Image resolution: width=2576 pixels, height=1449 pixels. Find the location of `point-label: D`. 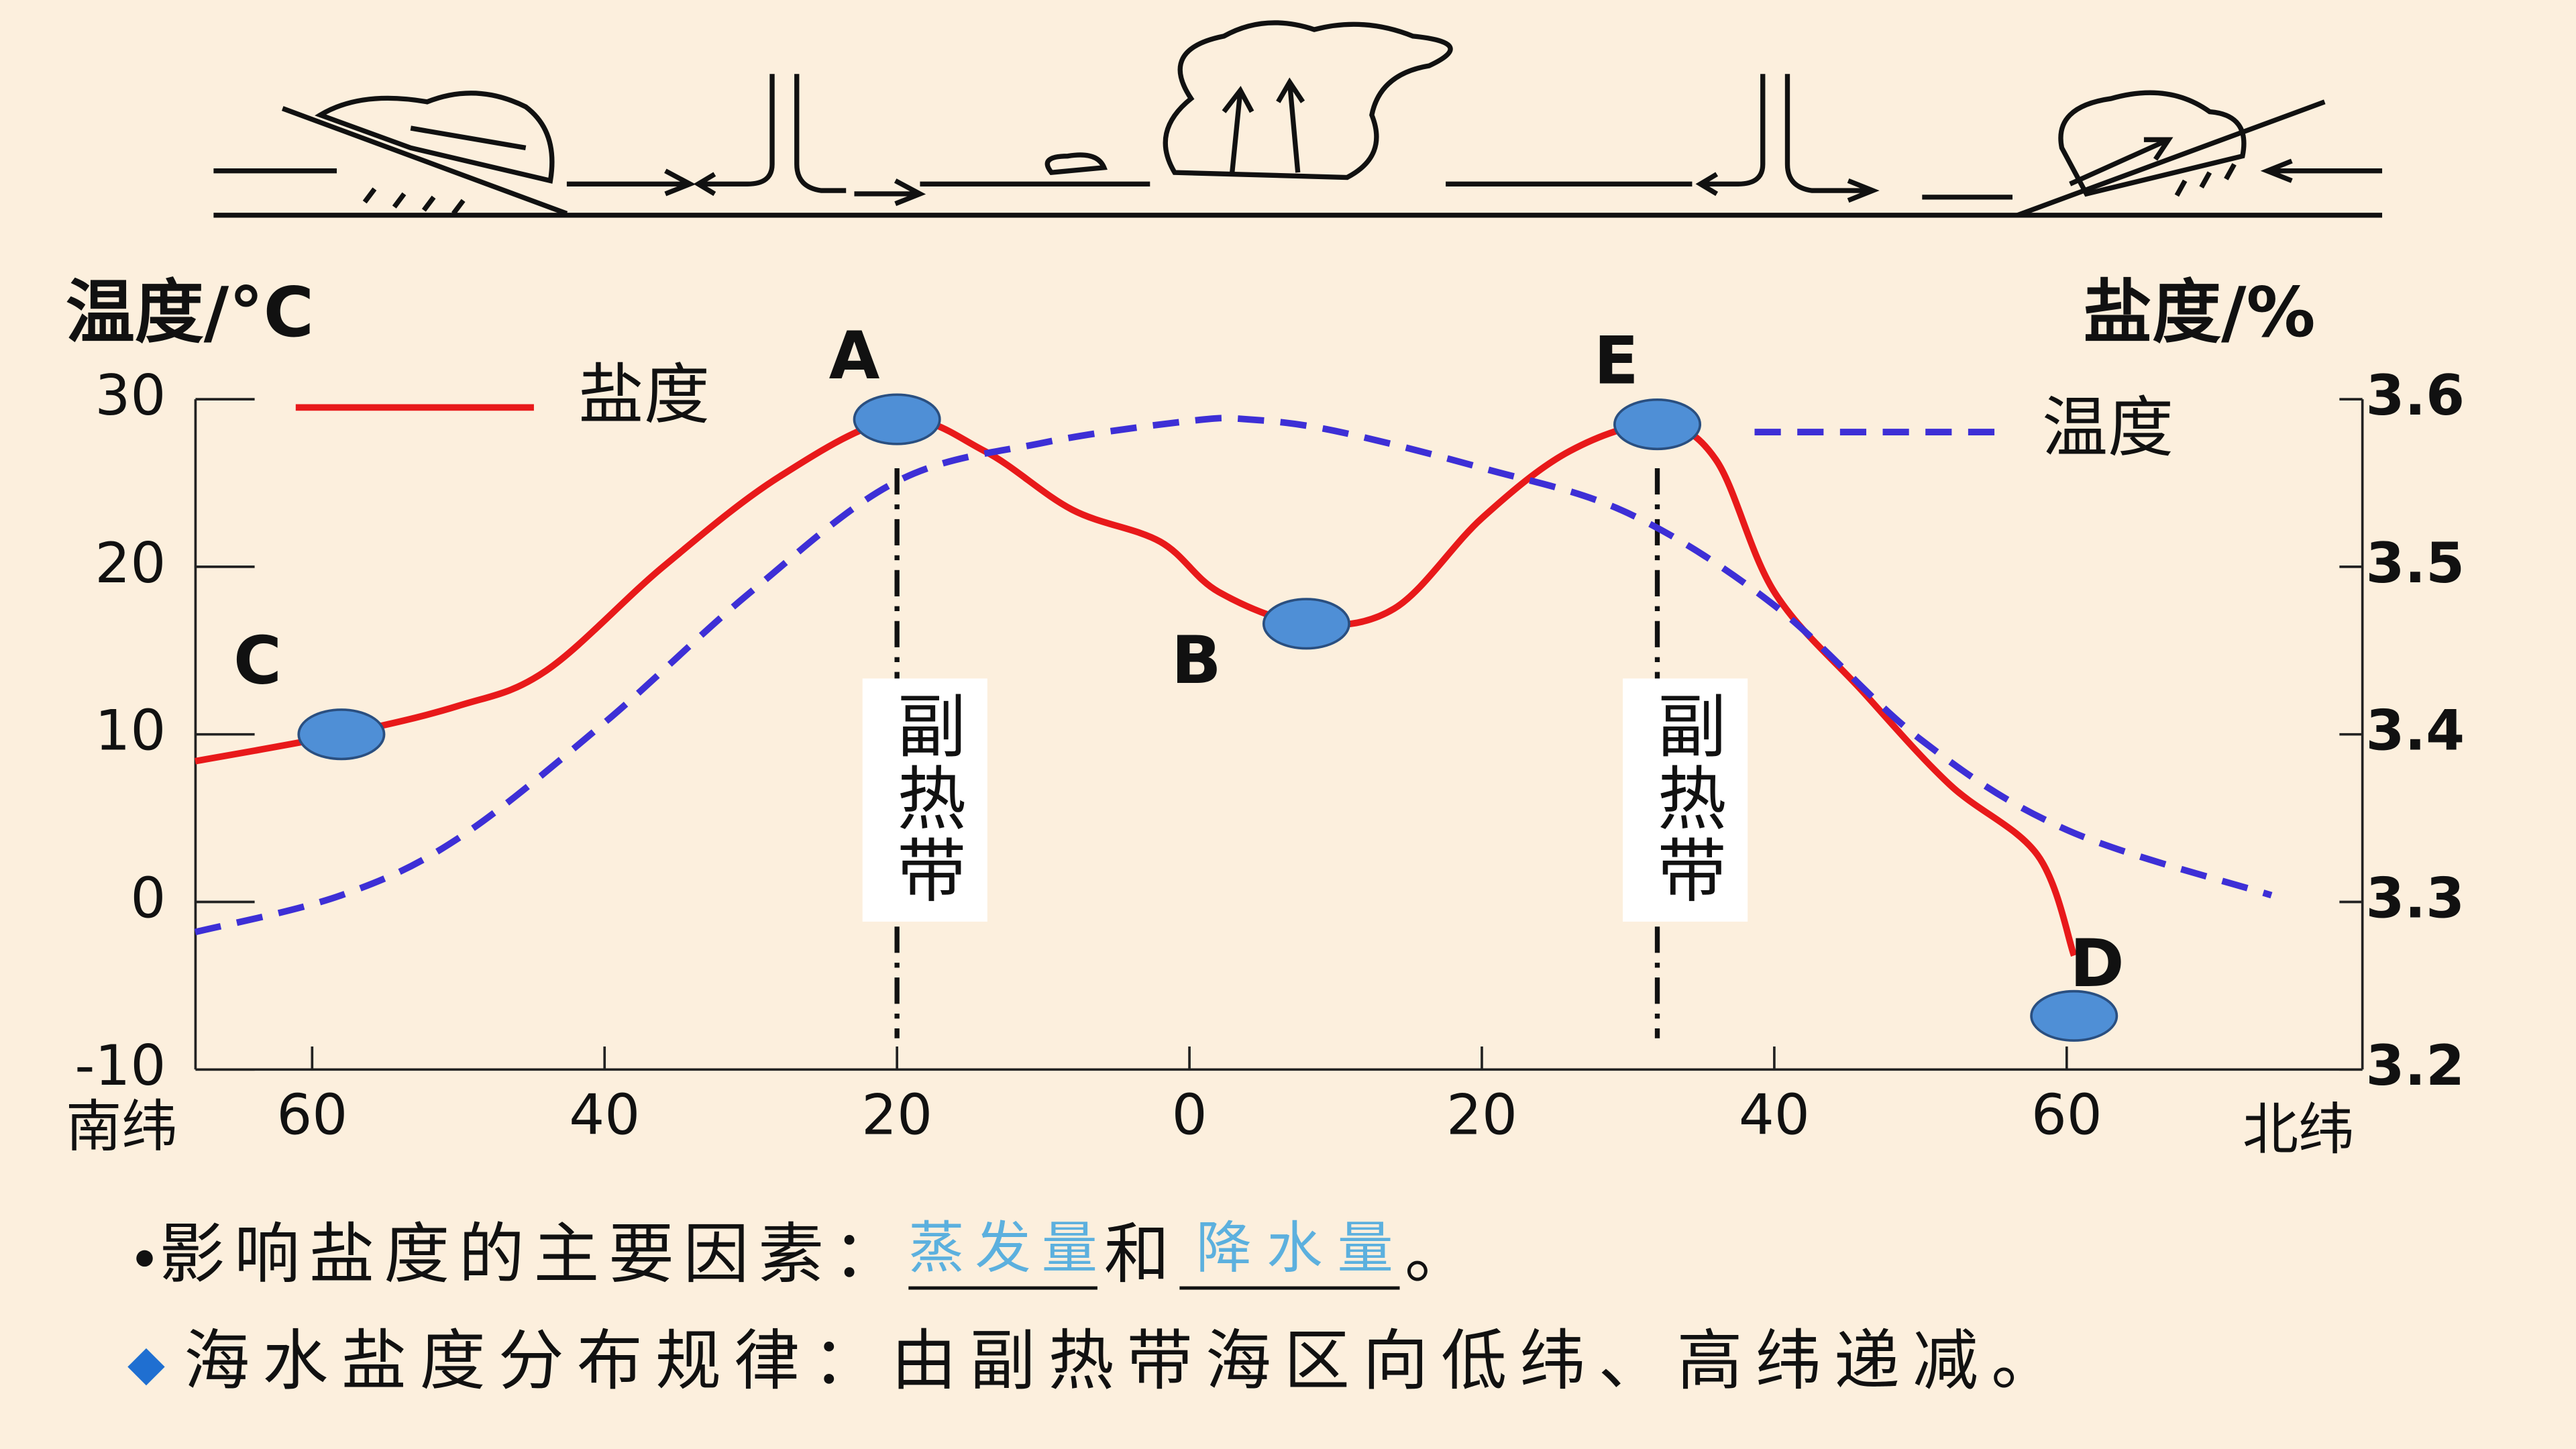

point-label: D is located at coordinates (2097, 964).